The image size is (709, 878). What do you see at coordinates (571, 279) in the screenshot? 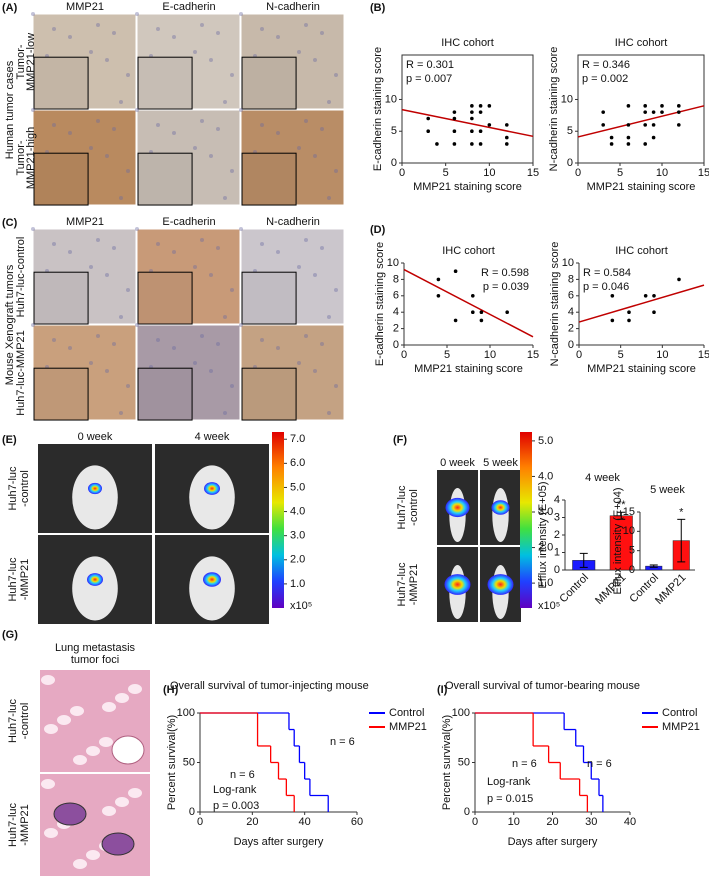
I see `y-tick-label: 8` at bounding box center [571, 279].